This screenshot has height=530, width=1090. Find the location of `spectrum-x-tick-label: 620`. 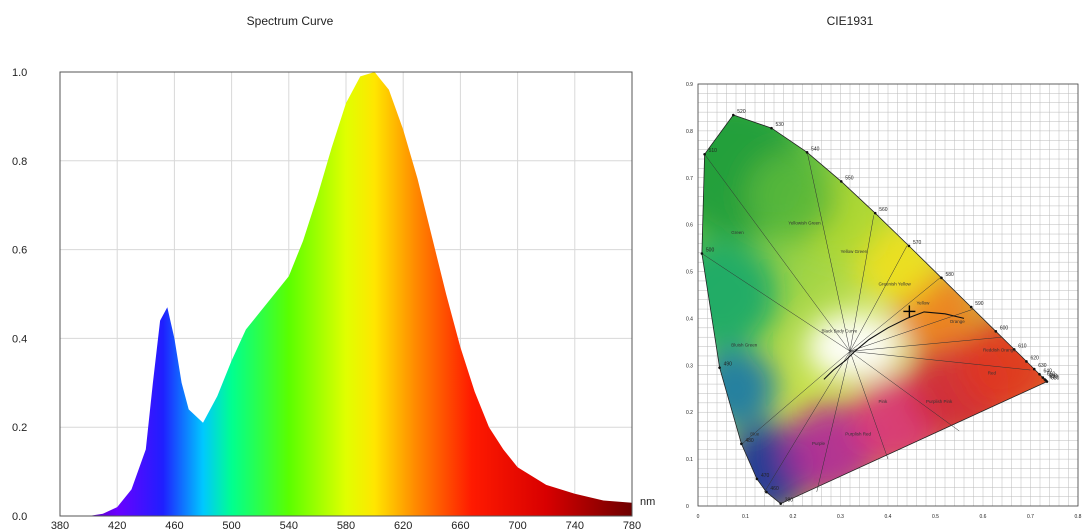

spectrum-x-tick-label: 620 is located at coordinates (403, 525).